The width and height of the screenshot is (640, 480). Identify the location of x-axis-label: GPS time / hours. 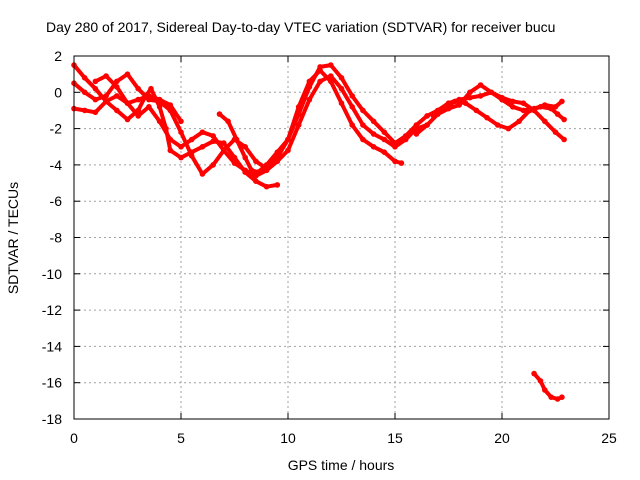
(341, 465).